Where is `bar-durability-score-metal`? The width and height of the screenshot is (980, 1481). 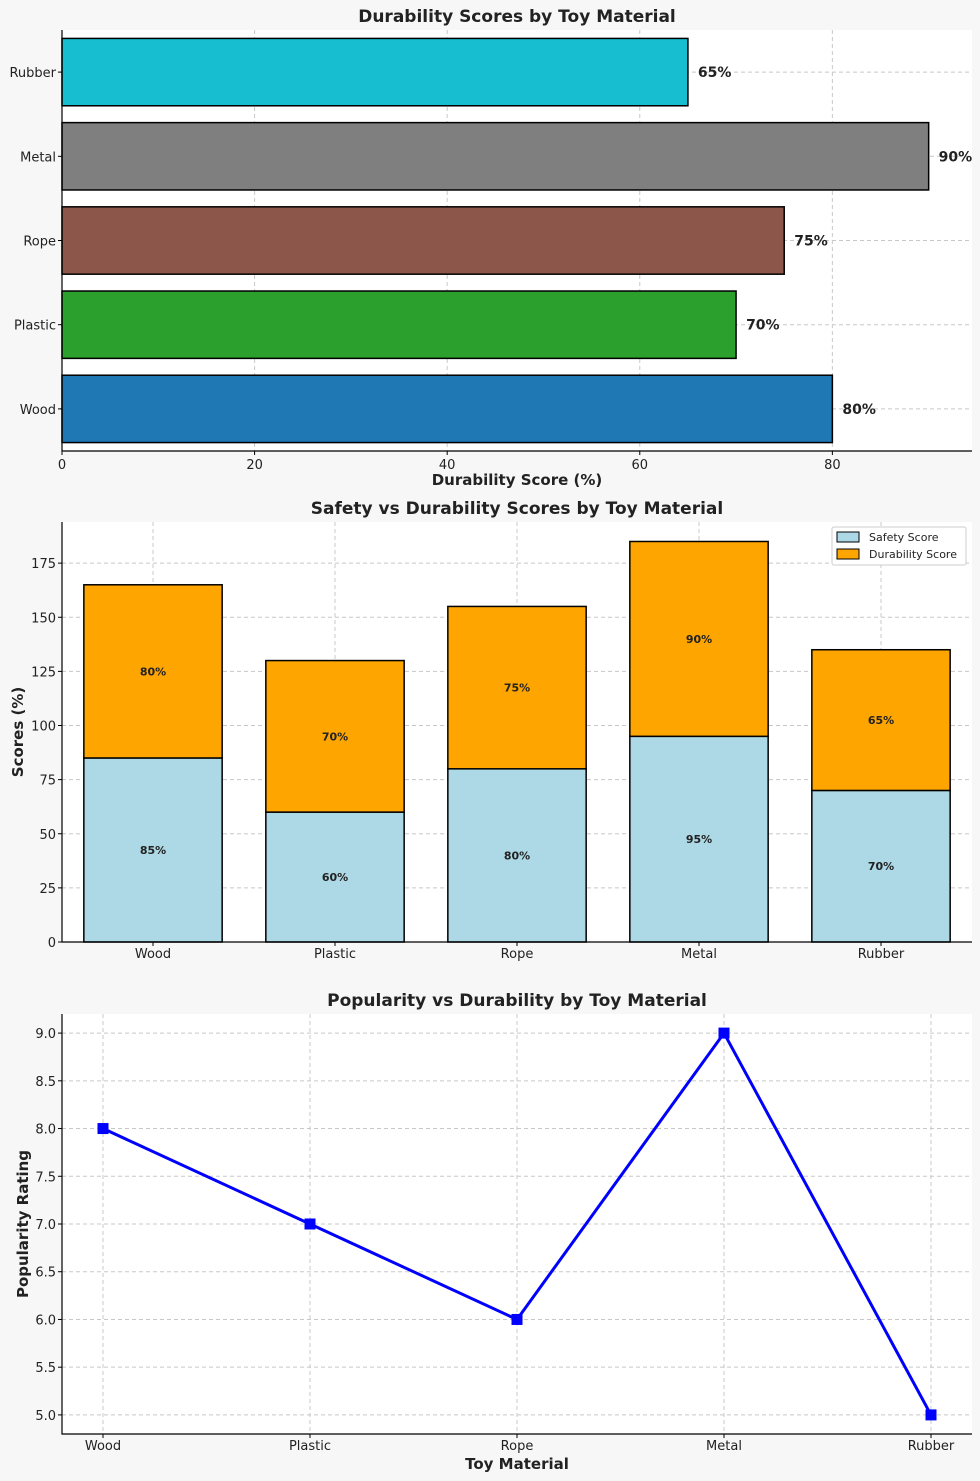 bar-durability-score-metal is located at coordinates (699, 639).